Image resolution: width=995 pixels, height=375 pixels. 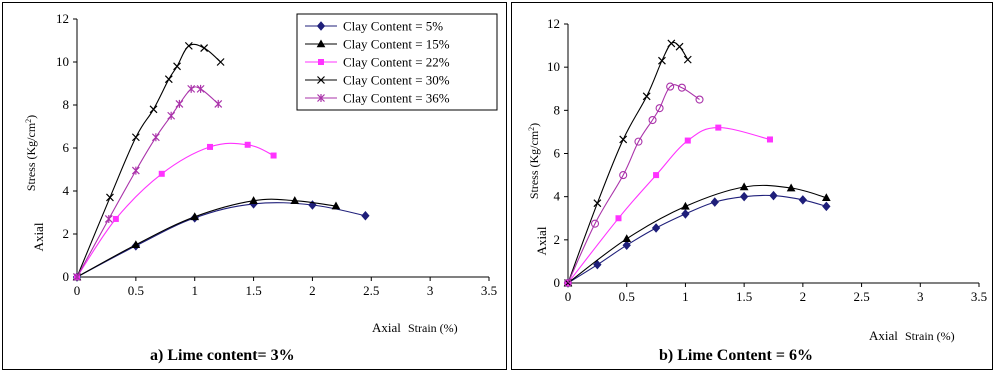 I want to click on chart-a-caption: a) Lime content= 3%, so click(x=222, y=355).